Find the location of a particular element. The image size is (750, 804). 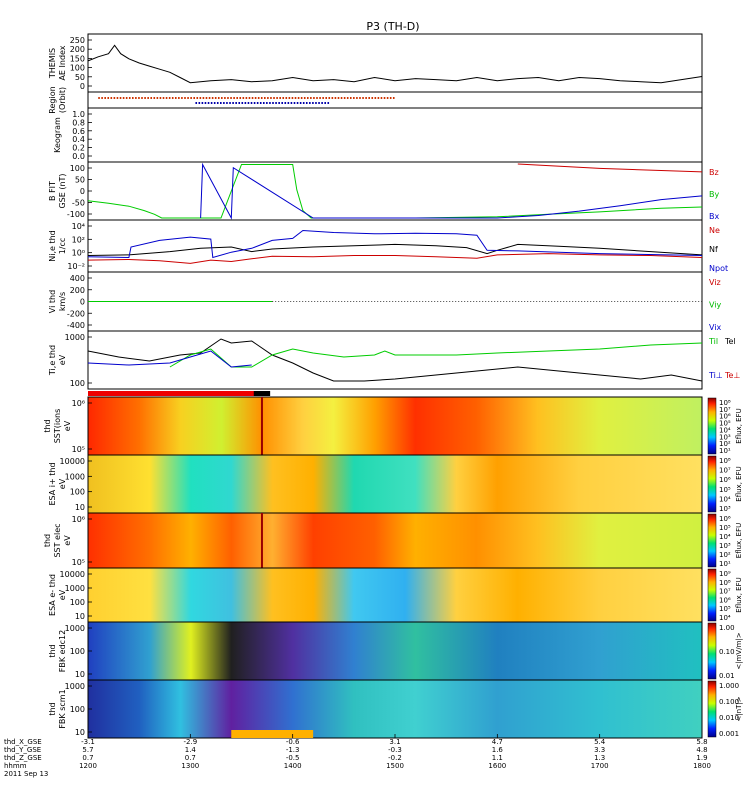

ytick-label: -50 is located at coordinates (78, 203).